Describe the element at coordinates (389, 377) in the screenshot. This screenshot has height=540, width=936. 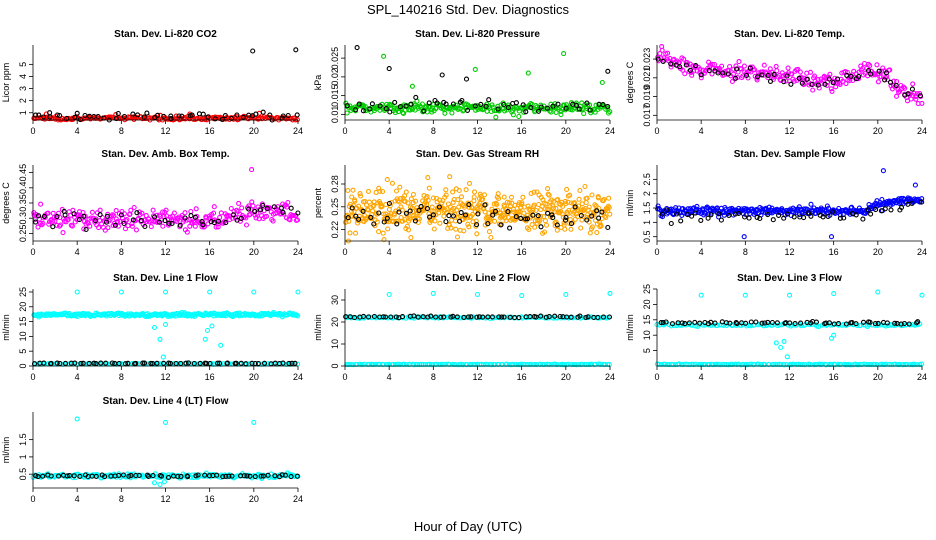
I see `x-tick-label: 4` at that location.